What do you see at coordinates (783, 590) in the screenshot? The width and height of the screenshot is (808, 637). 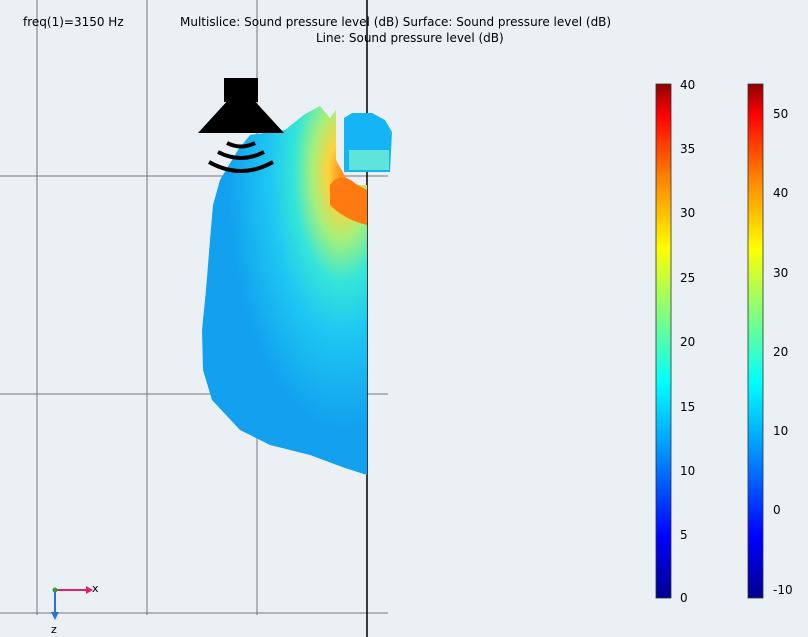 I see `colorbar-right-tick: -10` at bounding box center [783, 590].